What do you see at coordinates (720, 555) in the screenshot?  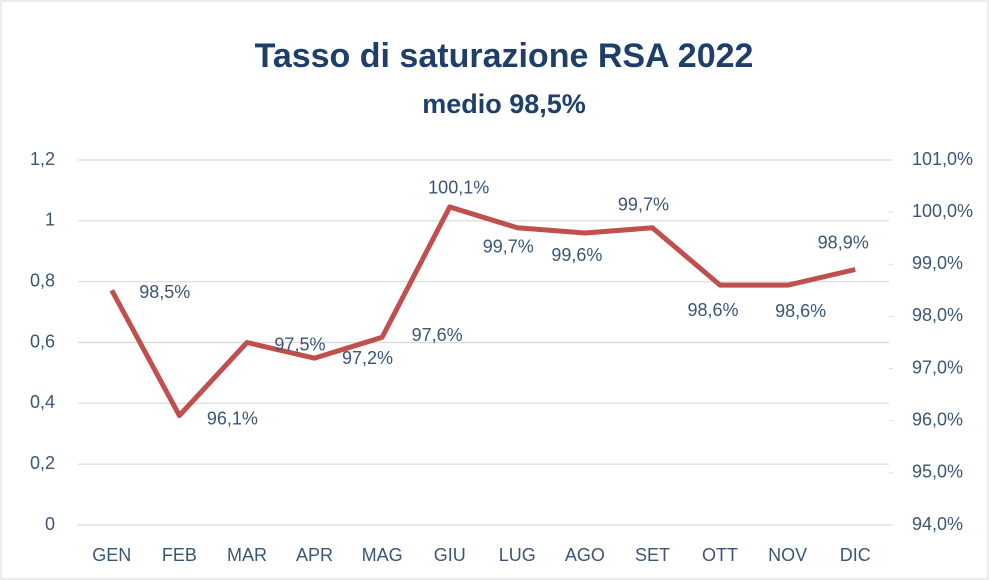 I see `x-tick-label: OTT` at bounding box center [720, 555].